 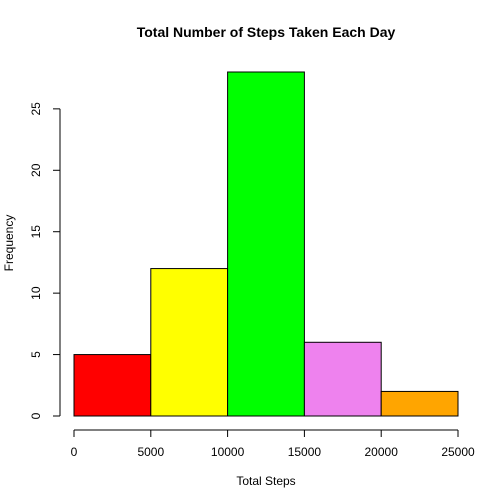 I want to click on x-tick-label: 20000, so click(x=382, y=452).